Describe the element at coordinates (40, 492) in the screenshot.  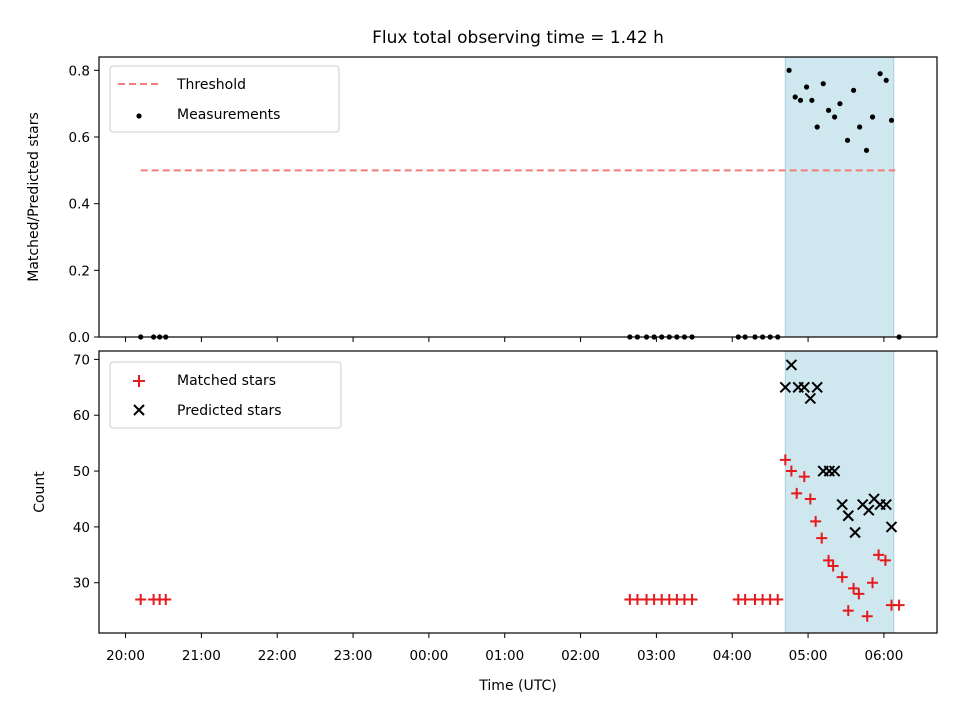
I see `bottom-y-axis-label: Count` at that location.